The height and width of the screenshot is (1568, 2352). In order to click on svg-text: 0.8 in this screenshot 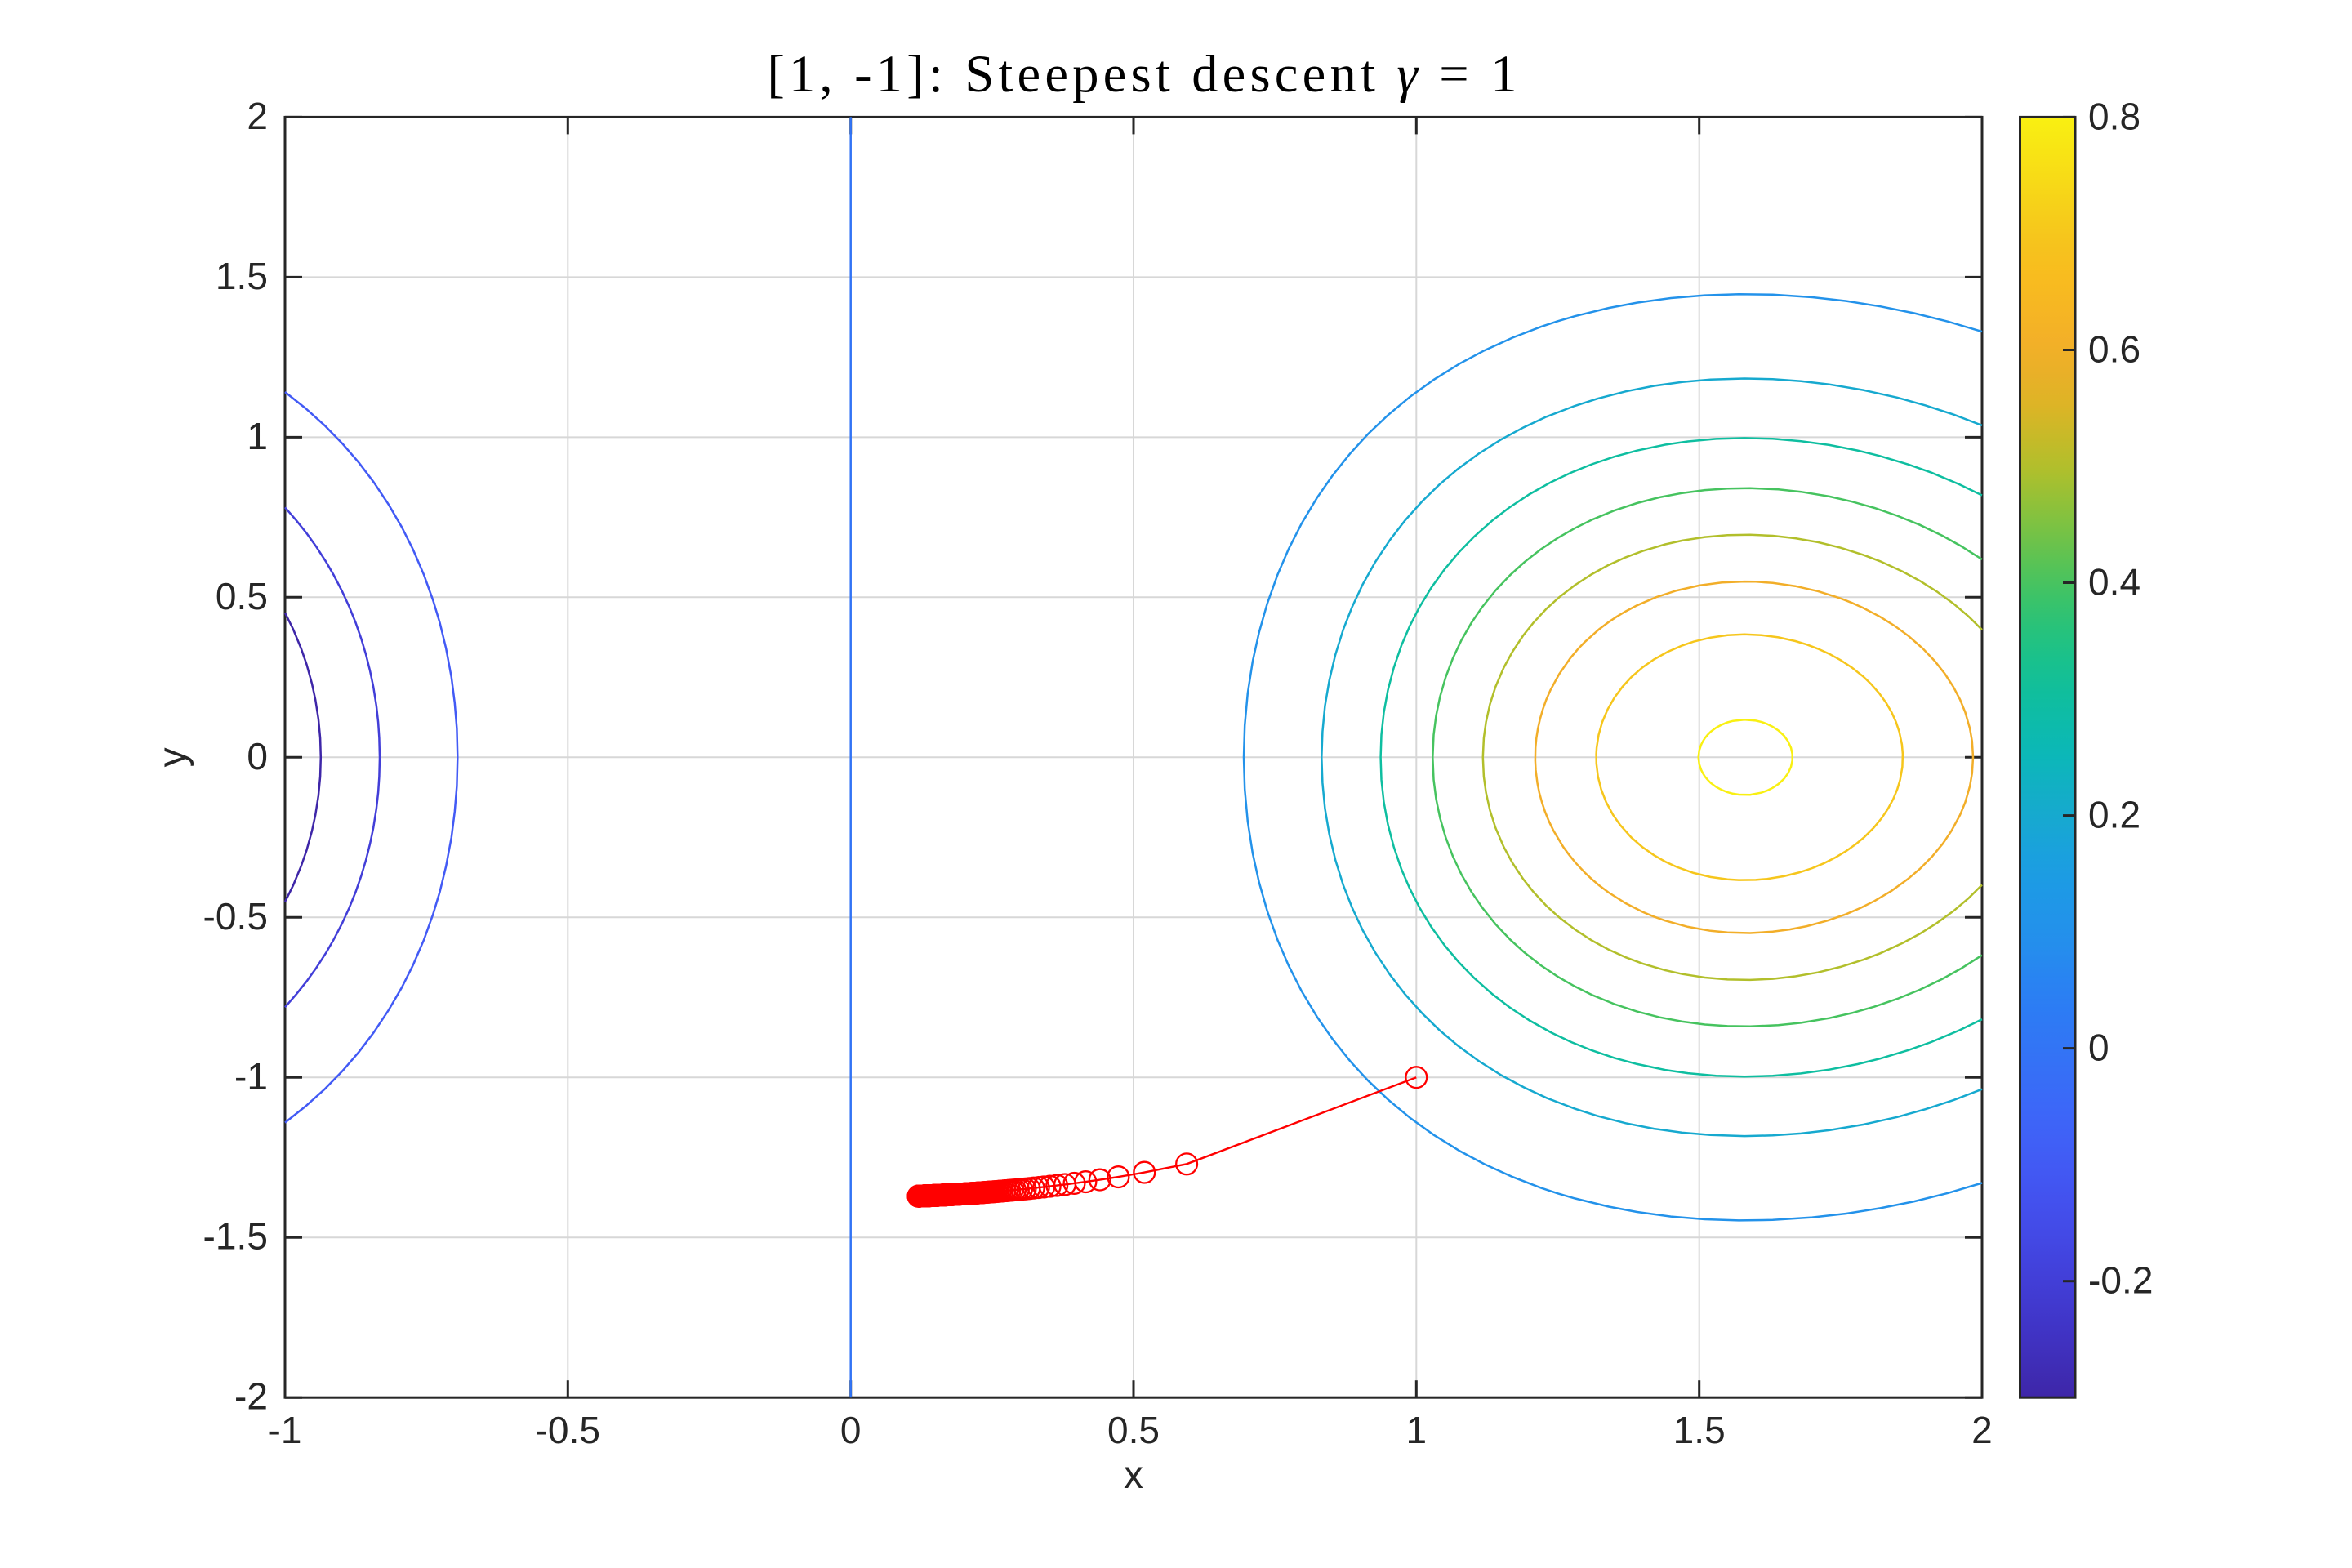, I will do `click(2114, 116)`.